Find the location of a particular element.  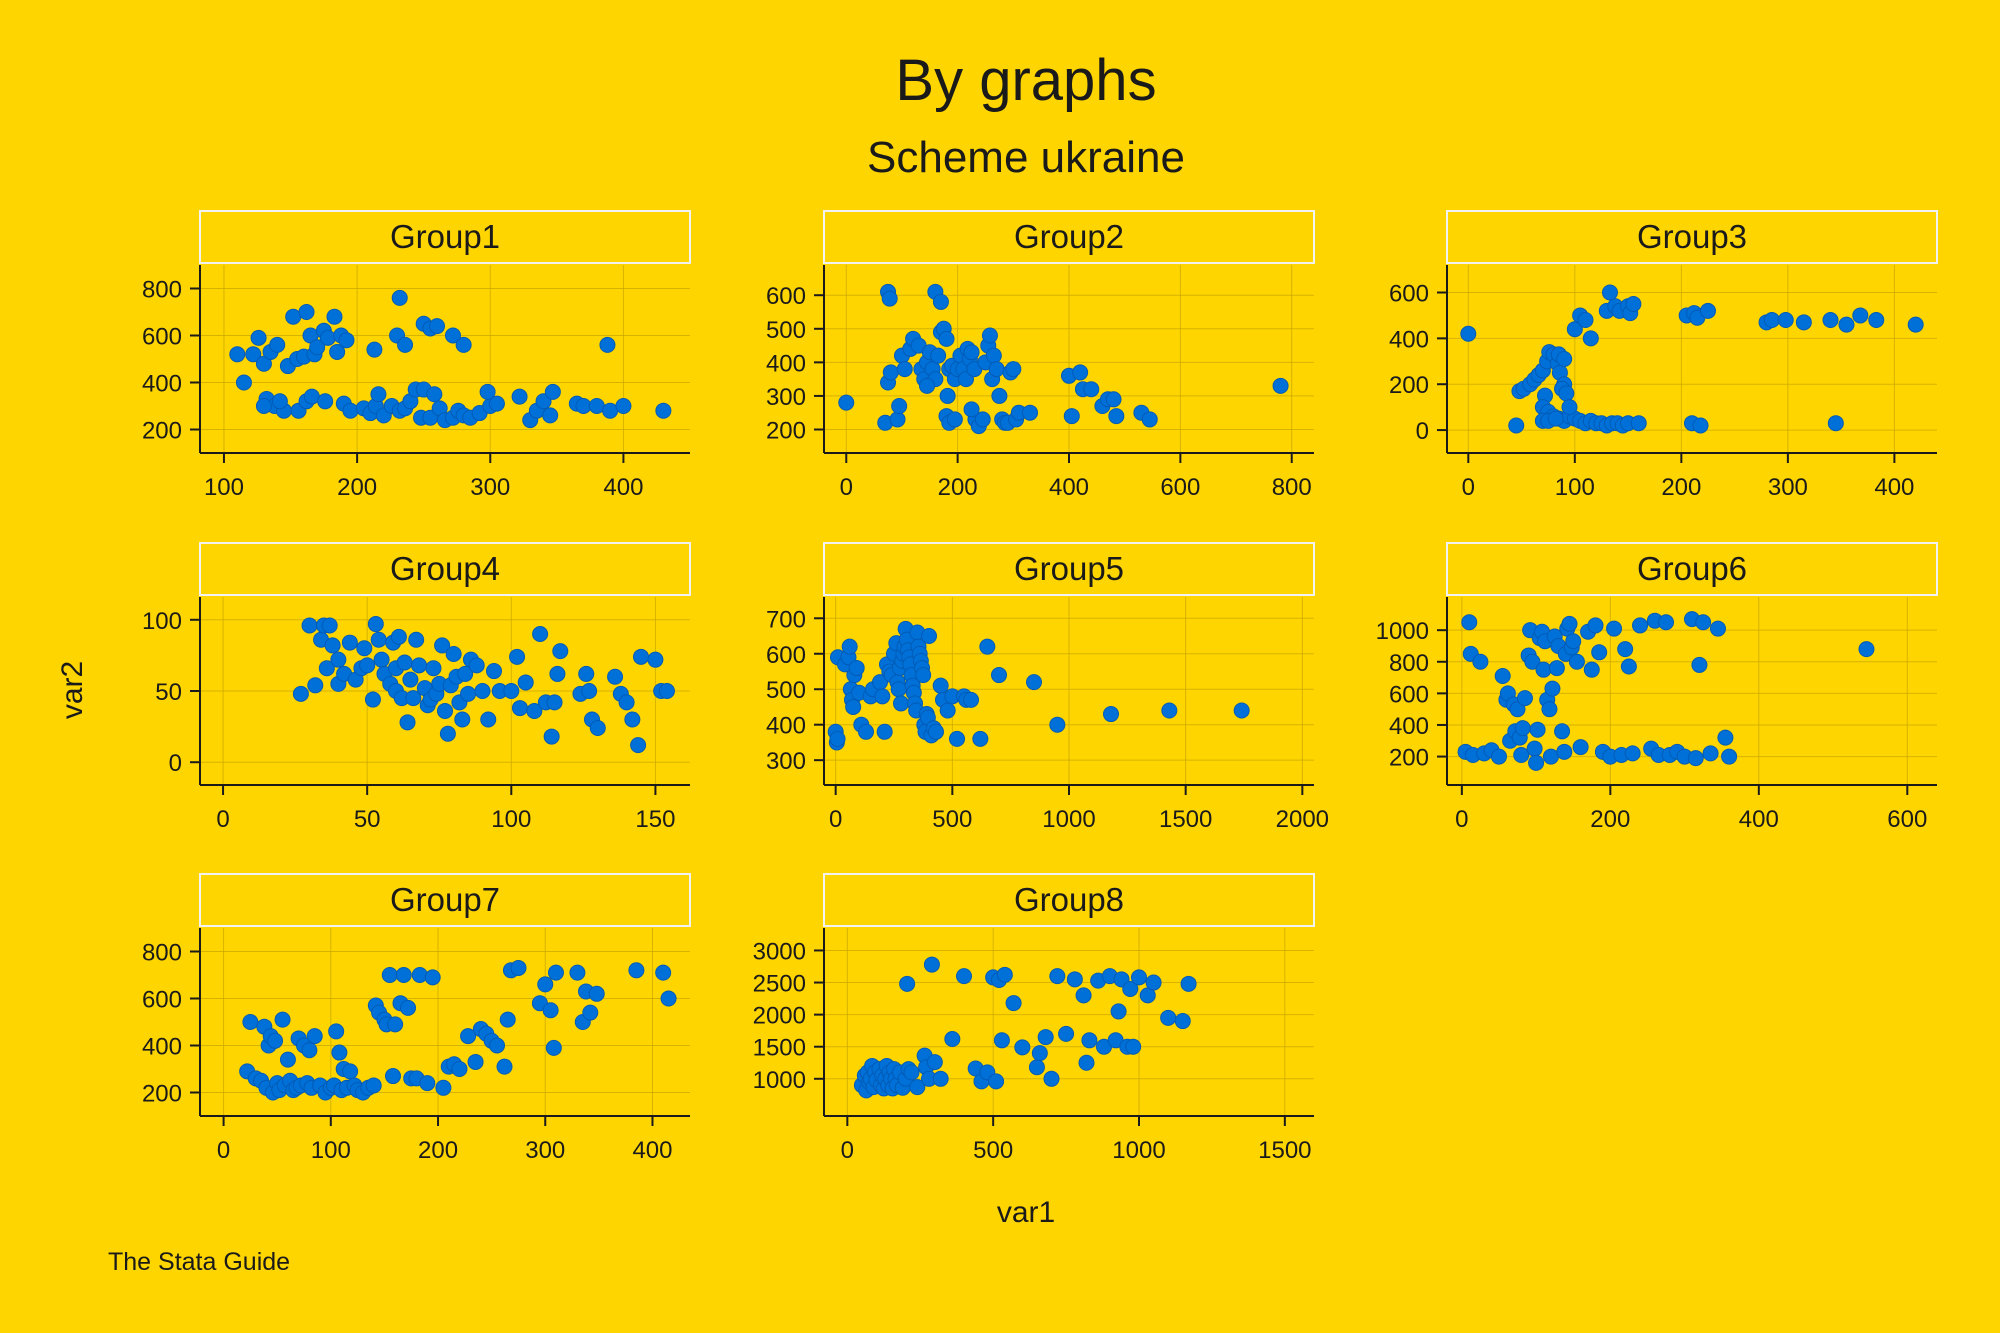

chart-title: By graphs is located at coordinates (1025, 80).